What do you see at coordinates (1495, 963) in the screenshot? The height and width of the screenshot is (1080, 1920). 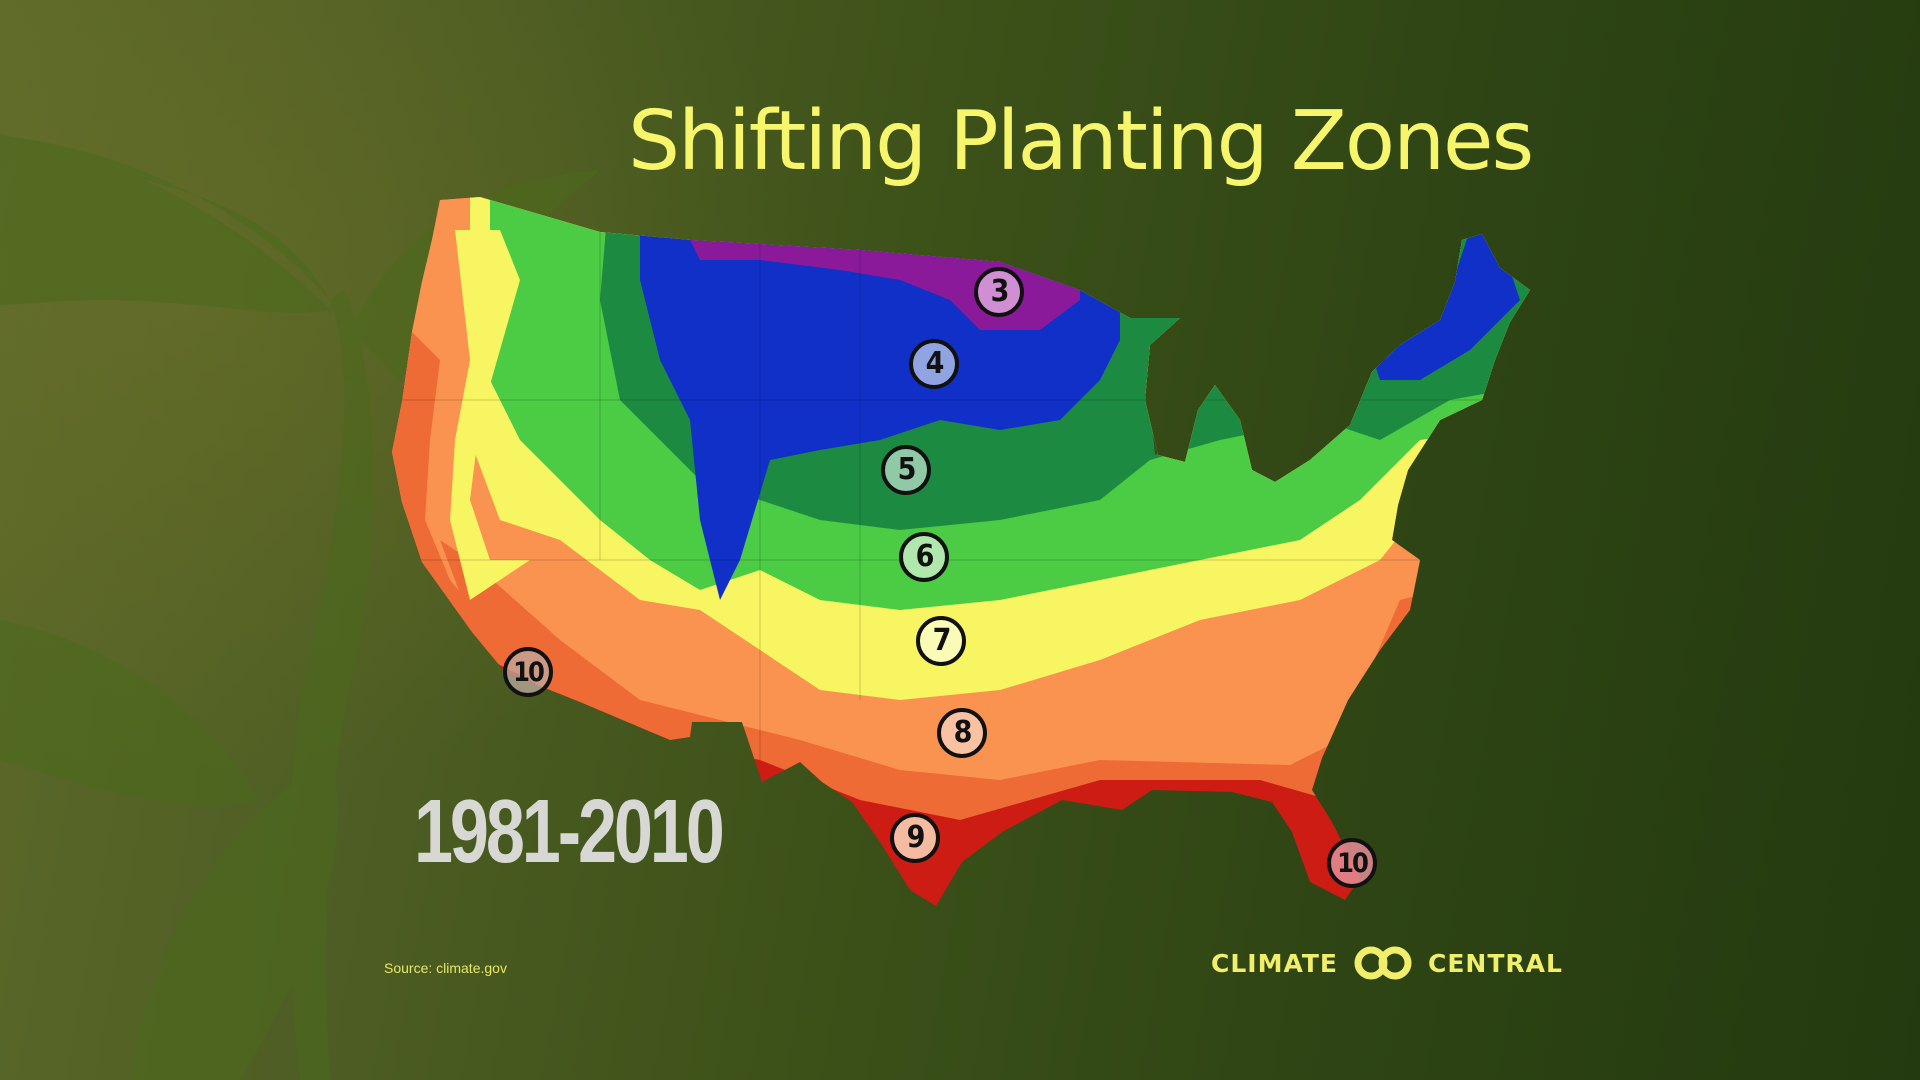 I see `logo-text-right: CENTRAL` at bounding box center [1495, 963].